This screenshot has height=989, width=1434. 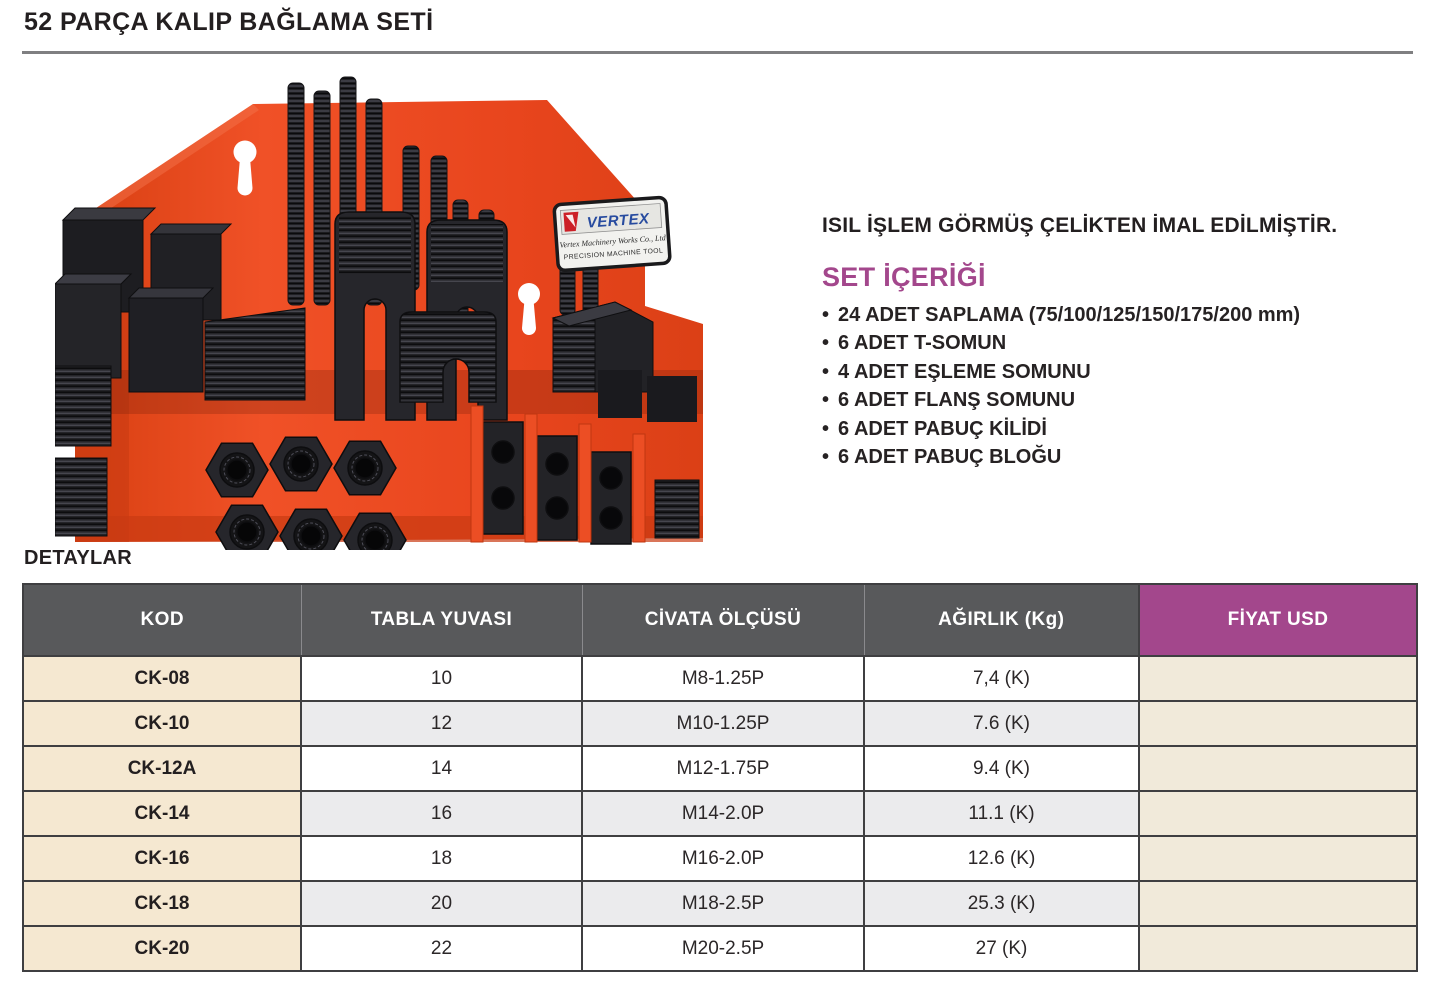 I want to click on page-title: 52 PARÇA KALIP BAĞLAMA SETİ, so click(x=229, y=22).